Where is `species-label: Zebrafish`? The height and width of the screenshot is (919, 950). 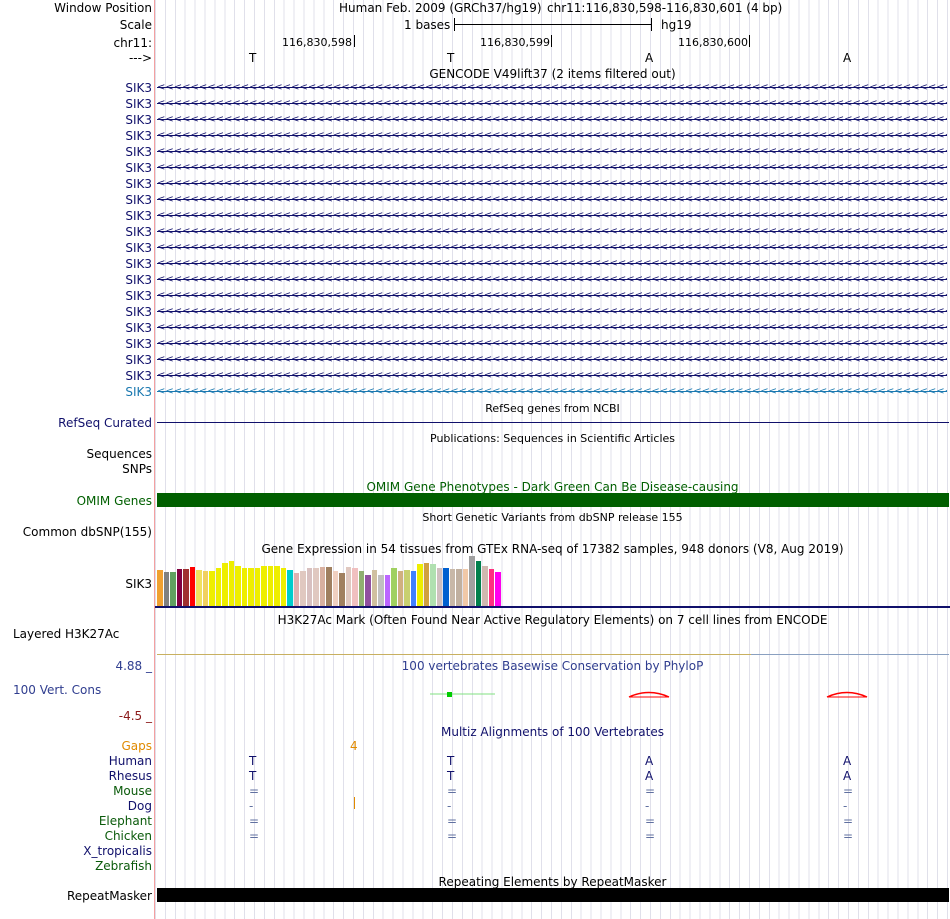
species-label: Zebrafish is located at coordinates (123, 866).